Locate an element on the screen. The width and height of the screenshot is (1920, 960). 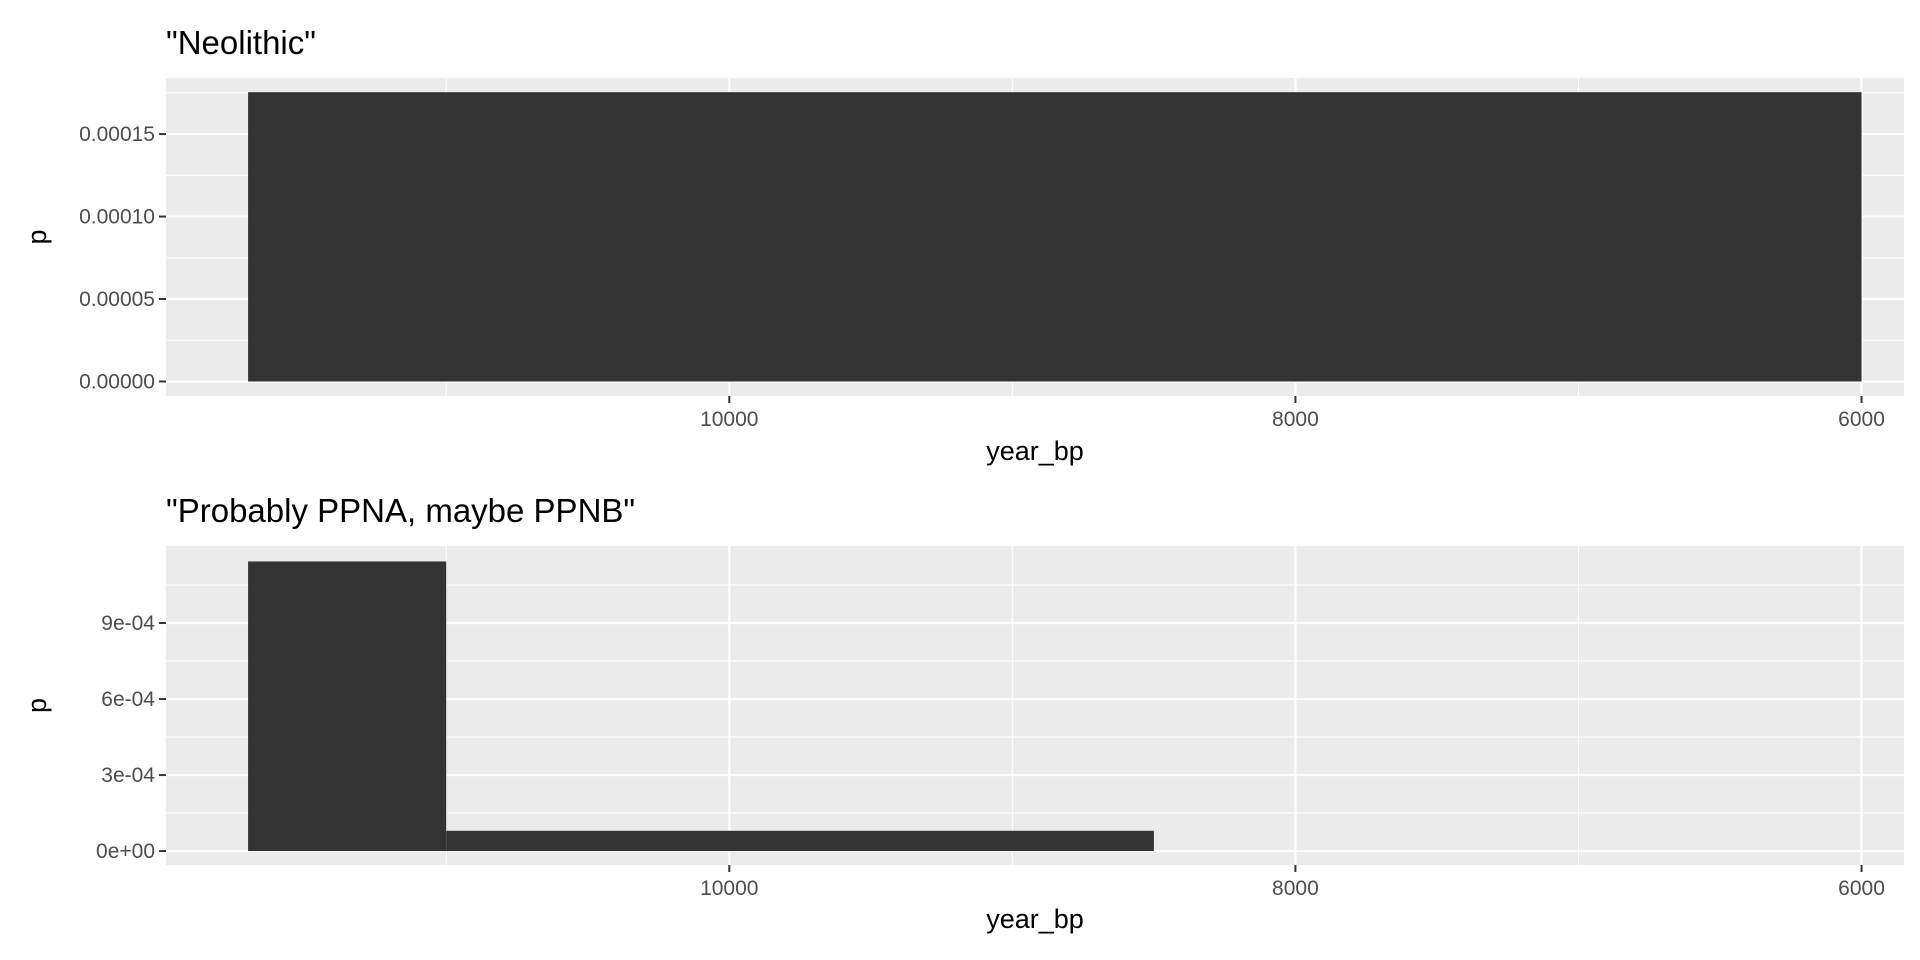
y-tick-label: 0.00005 is located at coordinates (117, 299).